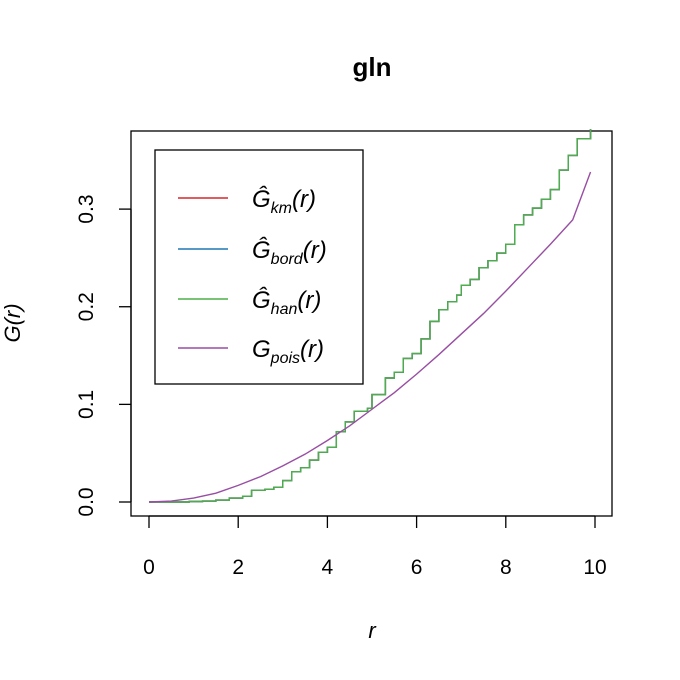 This screenshot has width=680, height=680. Describe the element at coordinates (506, 567) in the screenshot. I see `x-tick-label: 8` at that location.